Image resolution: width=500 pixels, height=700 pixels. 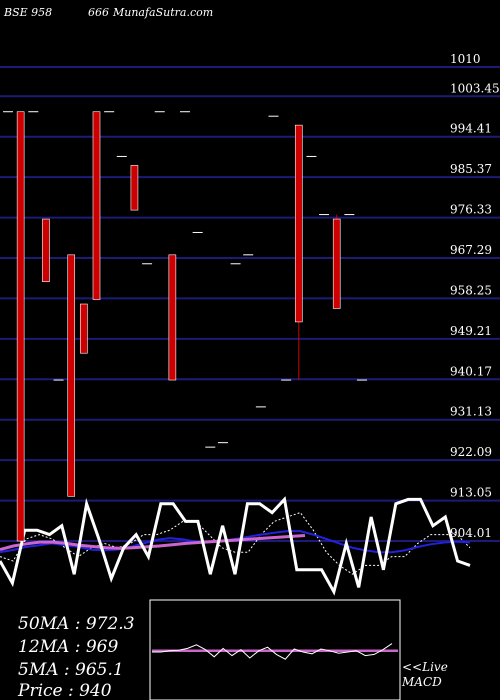 What do you see at coordinates (475, 88) in the screenshot?
I see `y-tick-label: 1003.45` at bounding box center [475, 88].